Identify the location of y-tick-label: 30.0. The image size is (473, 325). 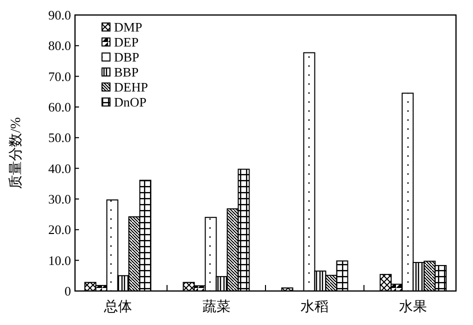
(59, 199).